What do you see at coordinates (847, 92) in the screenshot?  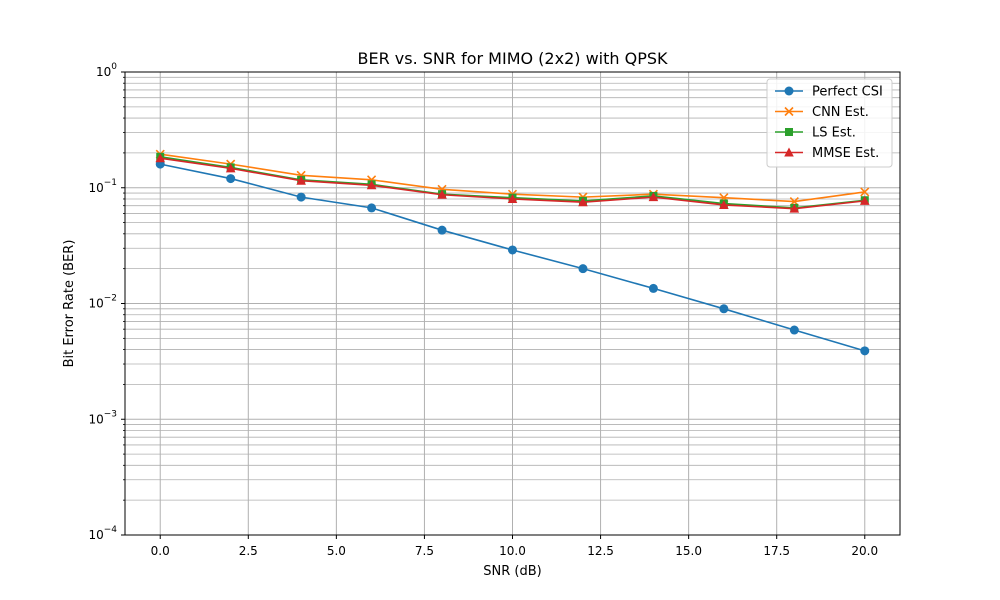 I see `legend-label: Perfect CSI` at bounding box center [847, 92].